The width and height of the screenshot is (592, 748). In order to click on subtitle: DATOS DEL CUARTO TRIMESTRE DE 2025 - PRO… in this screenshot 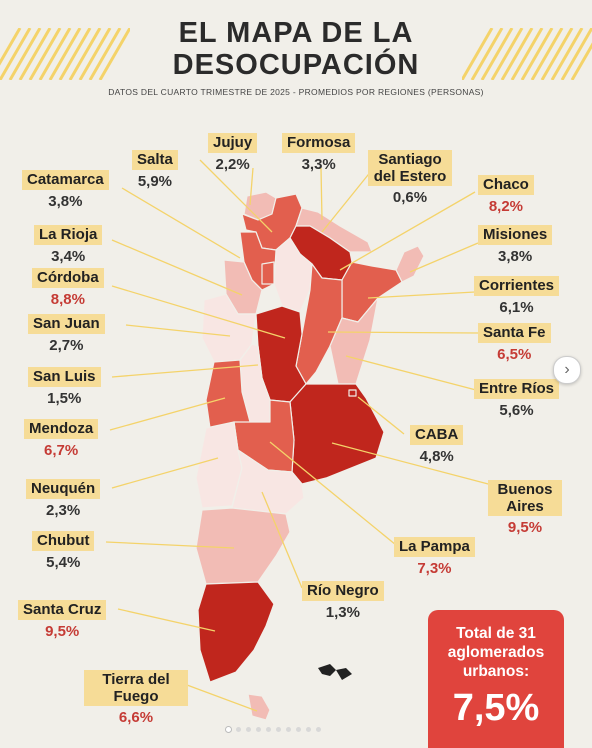, I will do `click(296, 92)`.